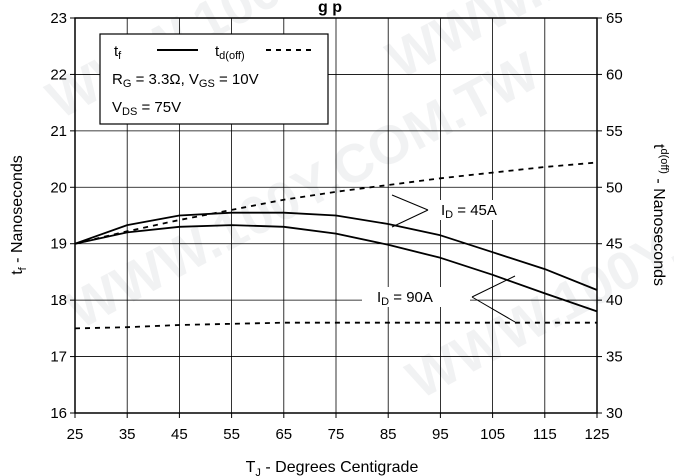 Image resolution: width=674 pixels, height=476 pixels. I want to click on annotation-45a: ID = 45A, so click(466, 211).